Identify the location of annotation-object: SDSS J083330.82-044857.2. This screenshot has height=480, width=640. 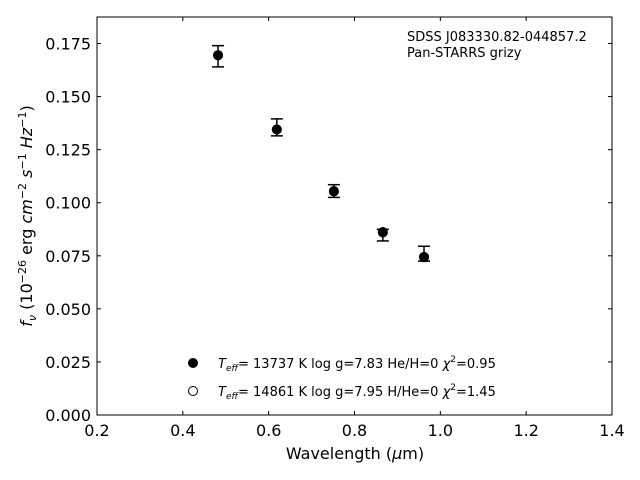
(497, 37).